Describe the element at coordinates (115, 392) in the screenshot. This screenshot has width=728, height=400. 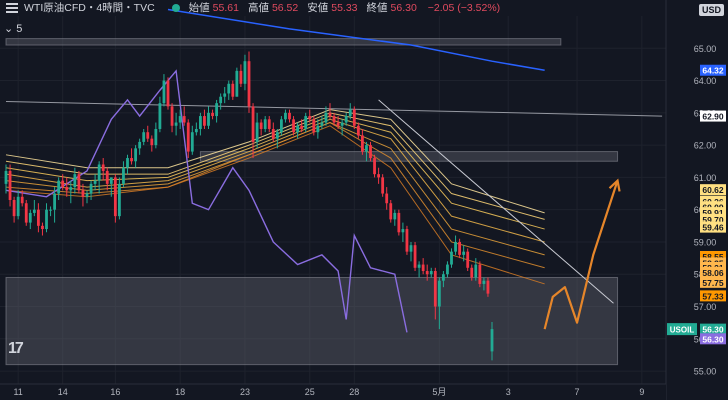
I see `date-tick-label: 16` at that location.